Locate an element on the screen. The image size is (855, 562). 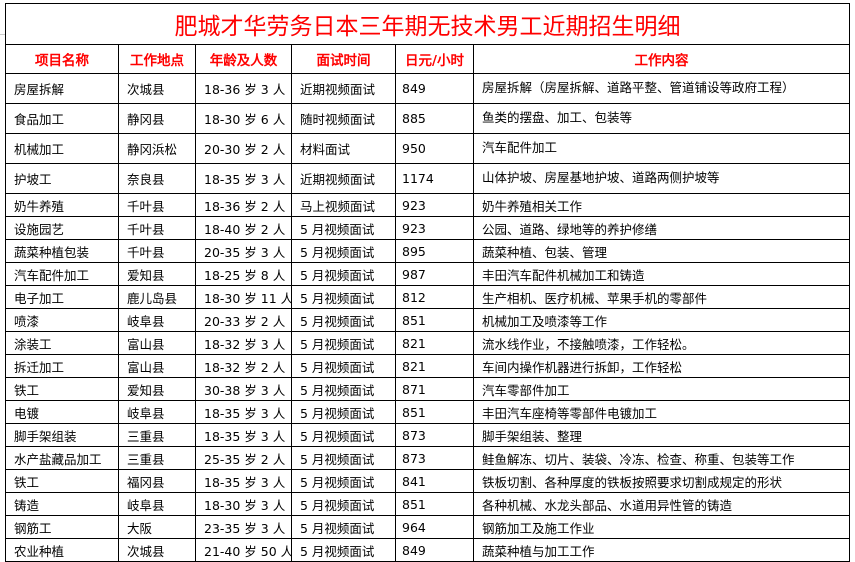
cell-job-content: 生产相机、医疗机械、苹果手机的零部件 is located at coordinates (661, 297).